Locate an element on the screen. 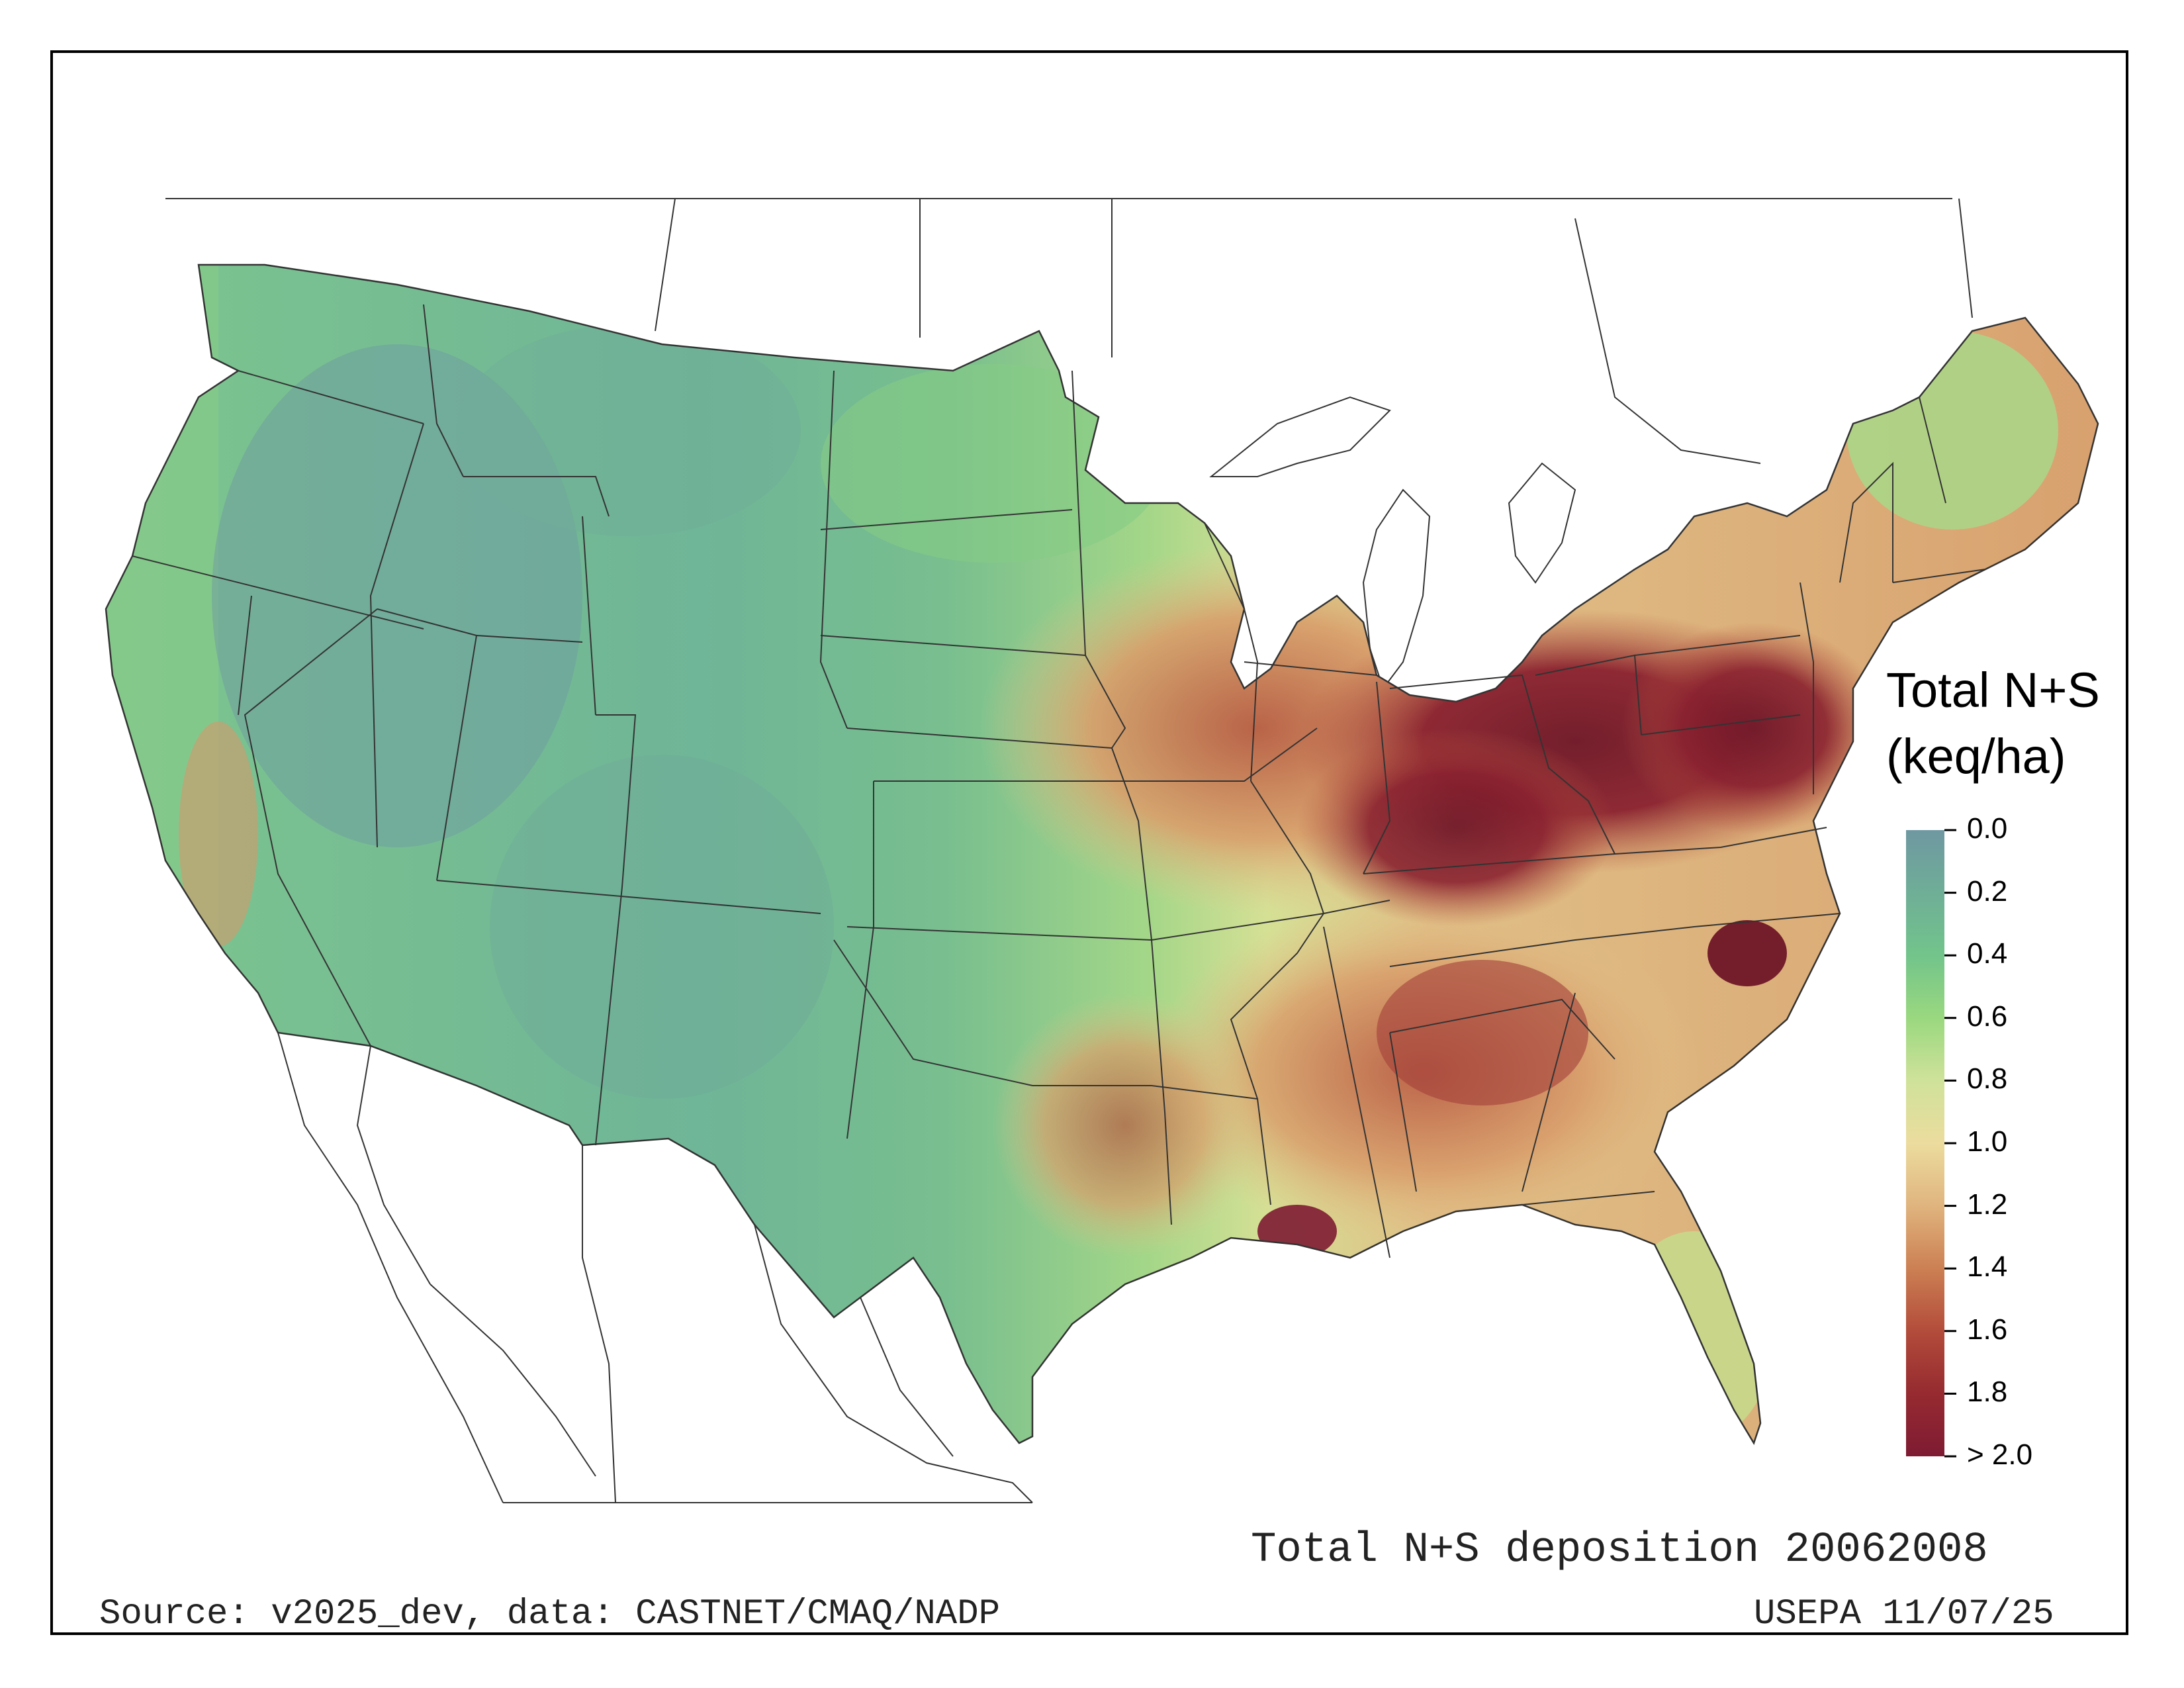  credit-note: USEPA 11/07/25 is located at coordinates (1904, 1614).